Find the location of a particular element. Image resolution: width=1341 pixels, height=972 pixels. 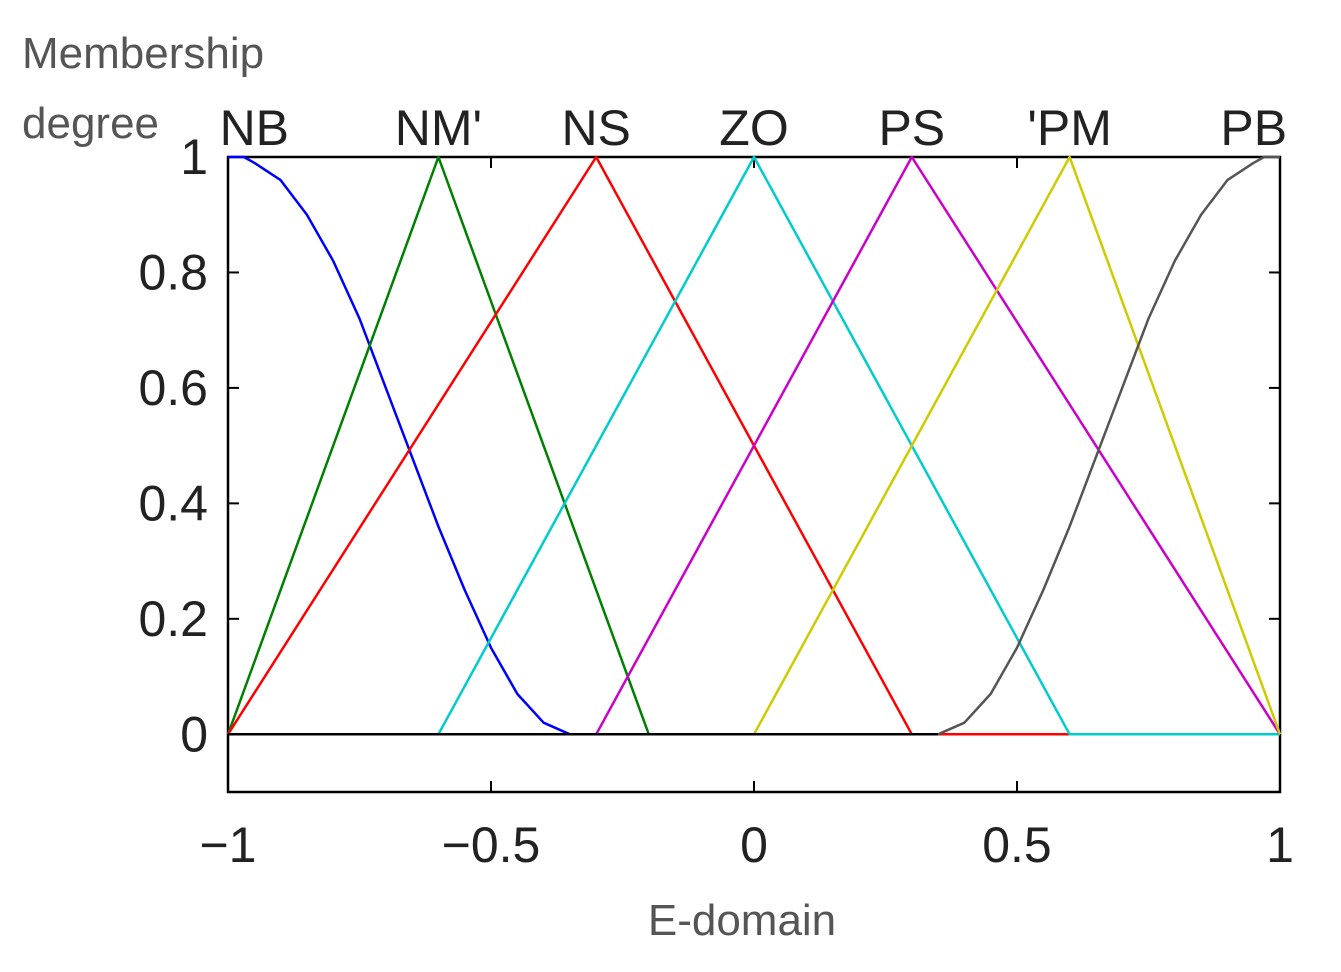

mf-label-ps: PS is located at coordinates (911, 128).